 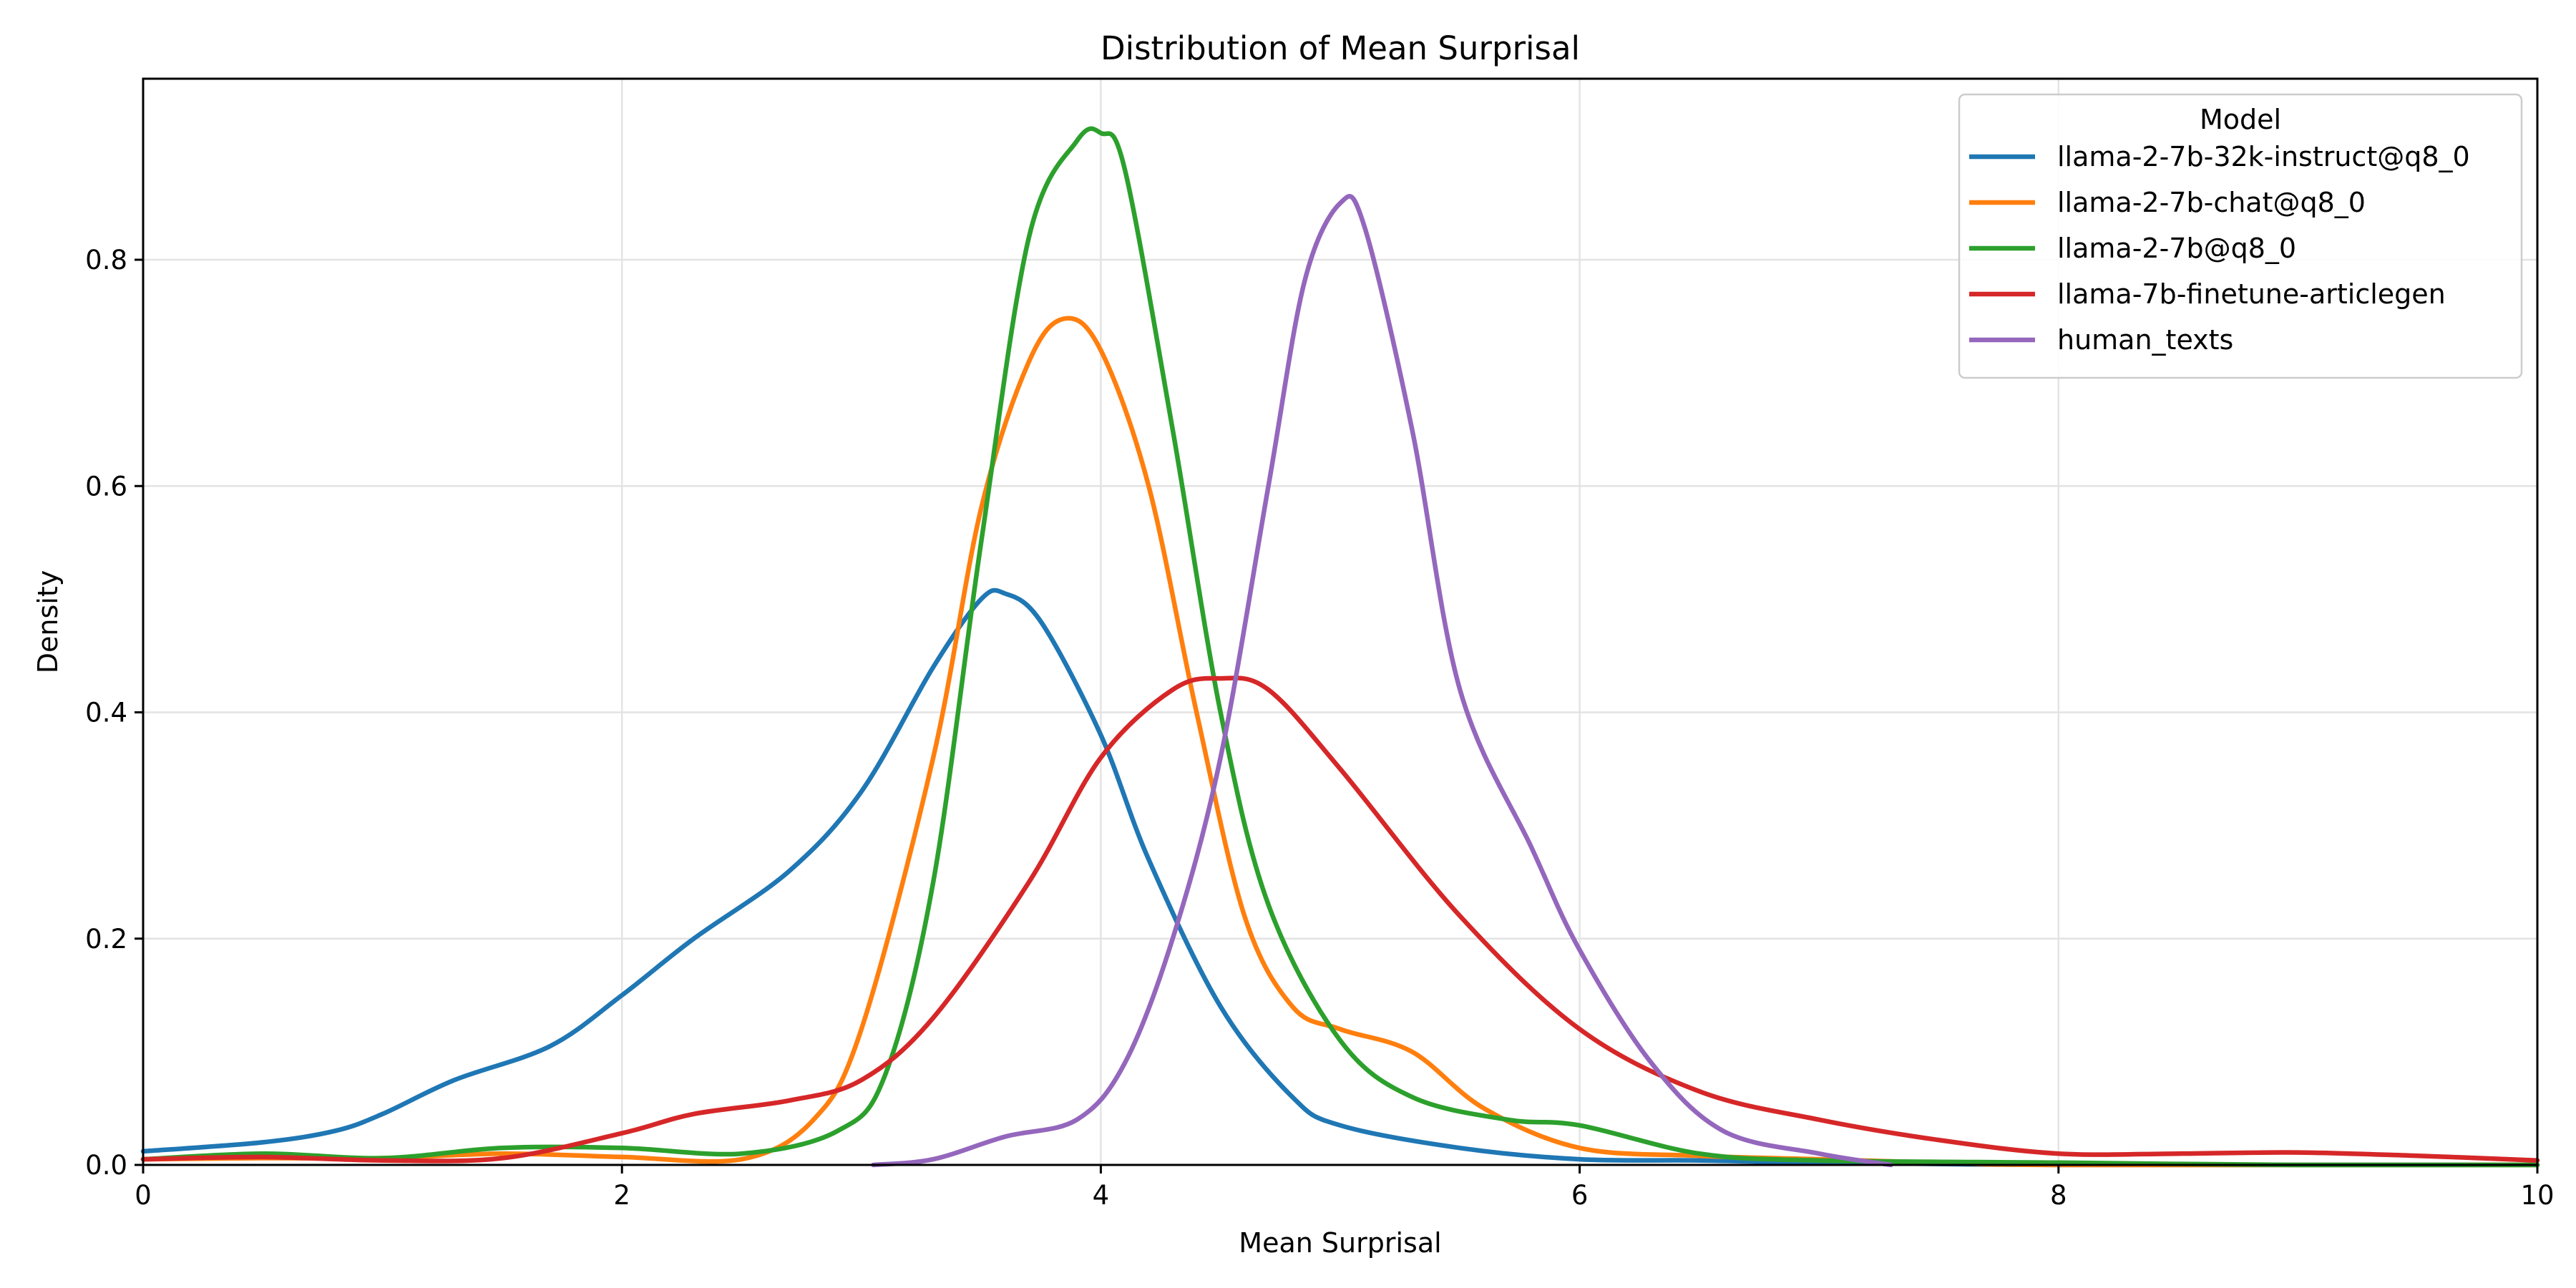 I want to click on y-axis-label: Density, so click(x=48, y=621).